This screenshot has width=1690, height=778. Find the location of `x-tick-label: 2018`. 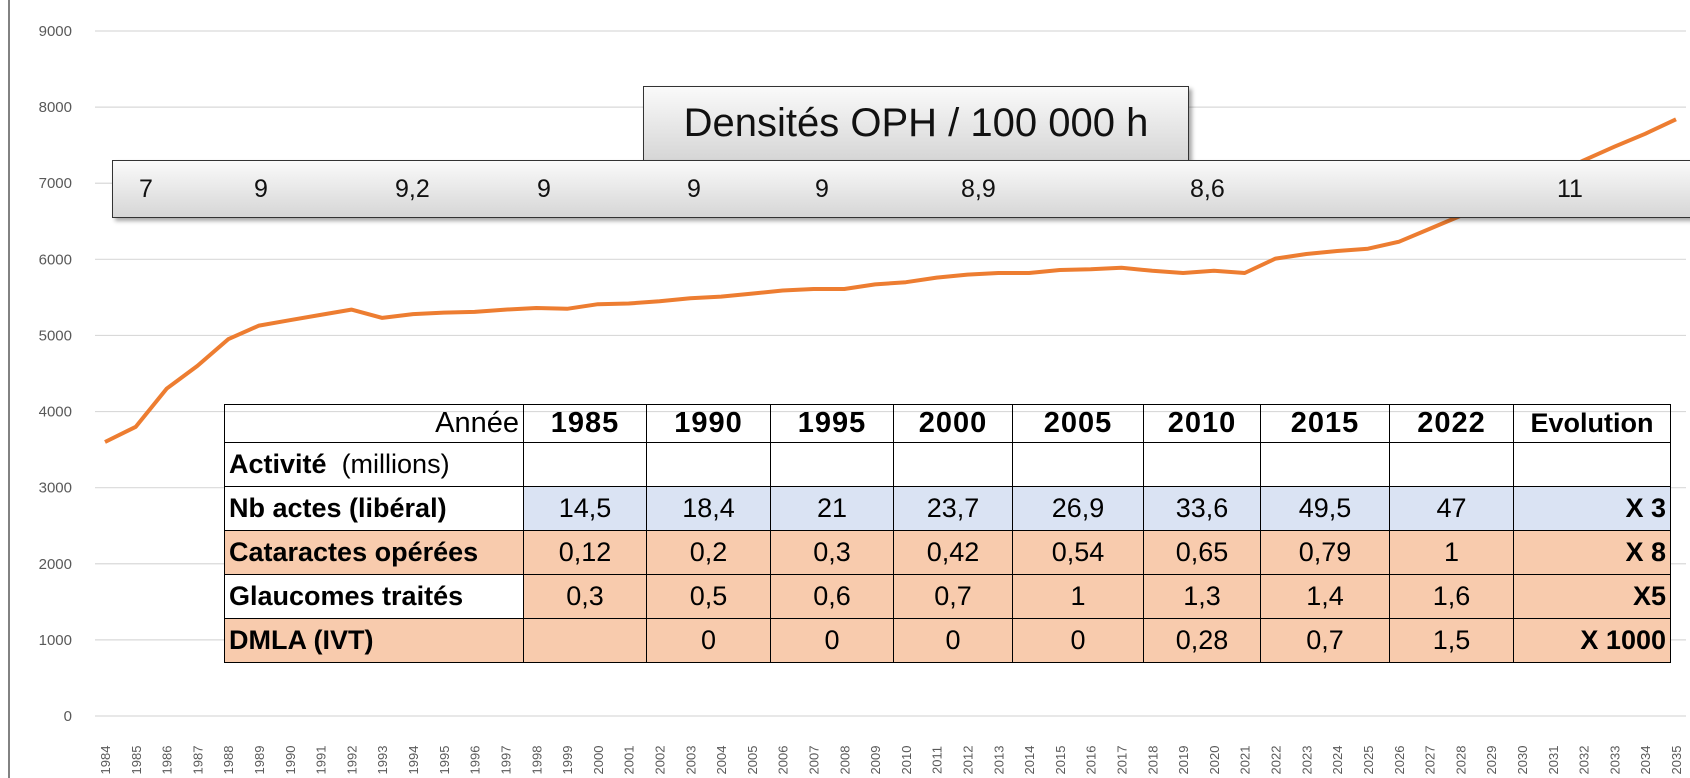

x-tick-label: 2018 is located at coordinates (1152, 760).